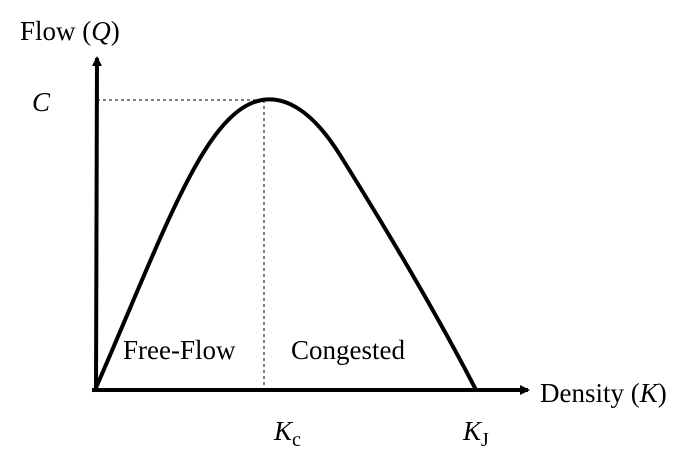 This screenshot has height=461, width=700. What do you see at coordinates (603, 393) in the screenshot?
I see `x-axis-label: Density (K)` at bounding box center [603, 393].